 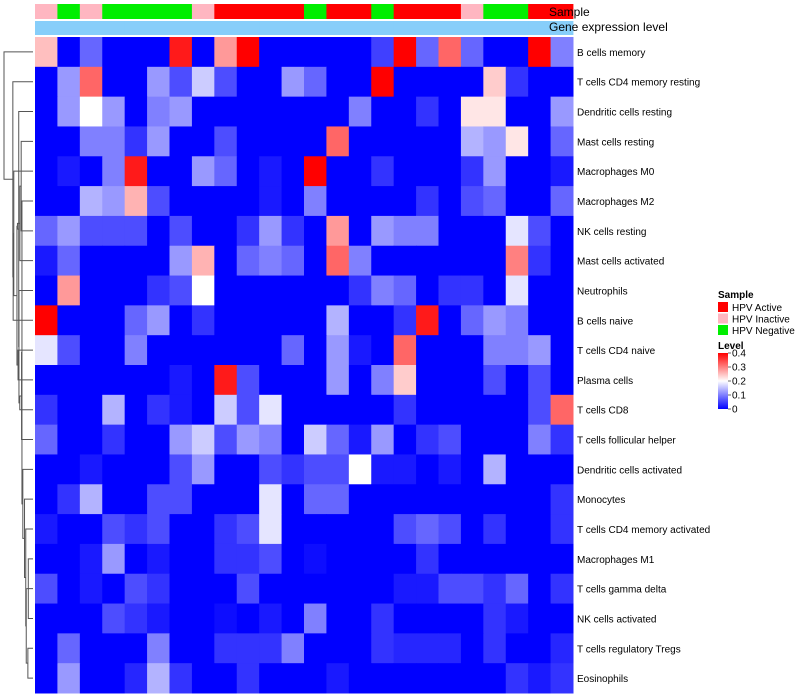 What do you see at coordinates (629, 470) in the screenshot?
I see `row-label: Dendritic cells activated` at bounding box center [629, 470].